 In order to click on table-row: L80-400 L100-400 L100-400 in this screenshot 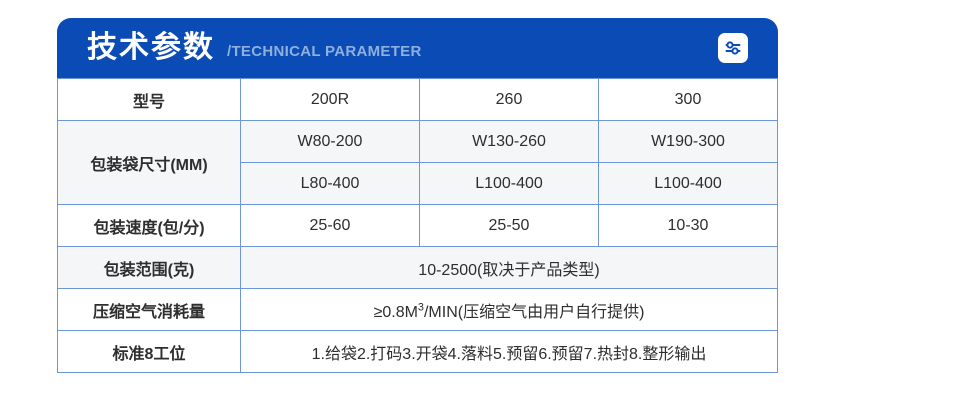, I will do `click(418, 183)`.